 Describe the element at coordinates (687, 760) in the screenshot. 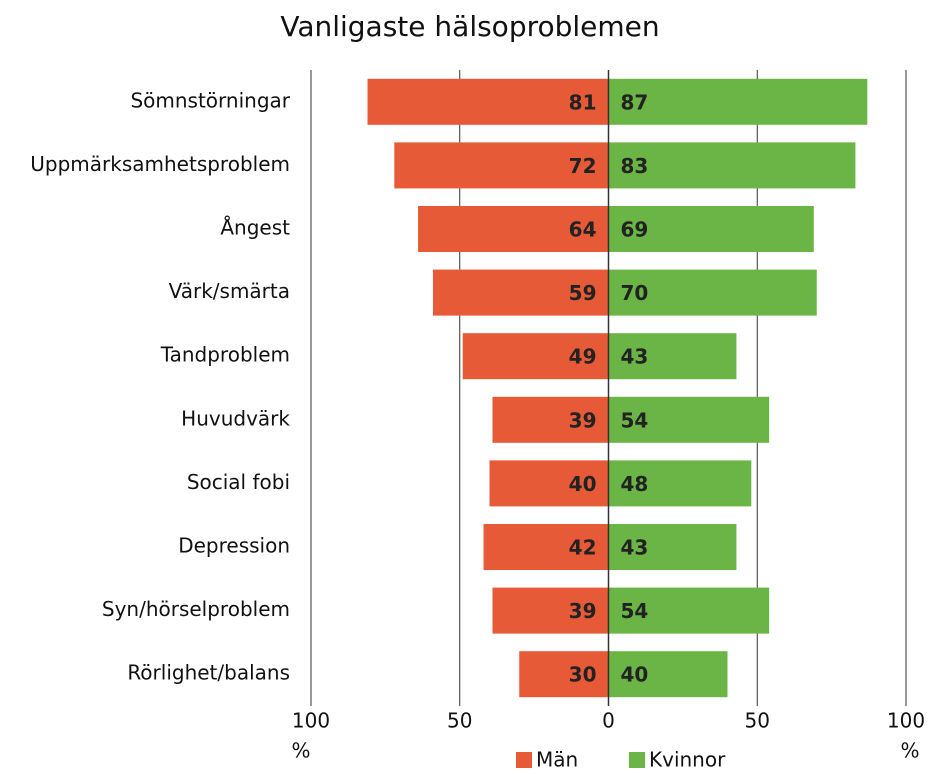

I see `legend-label: Kvinnor` at that location.